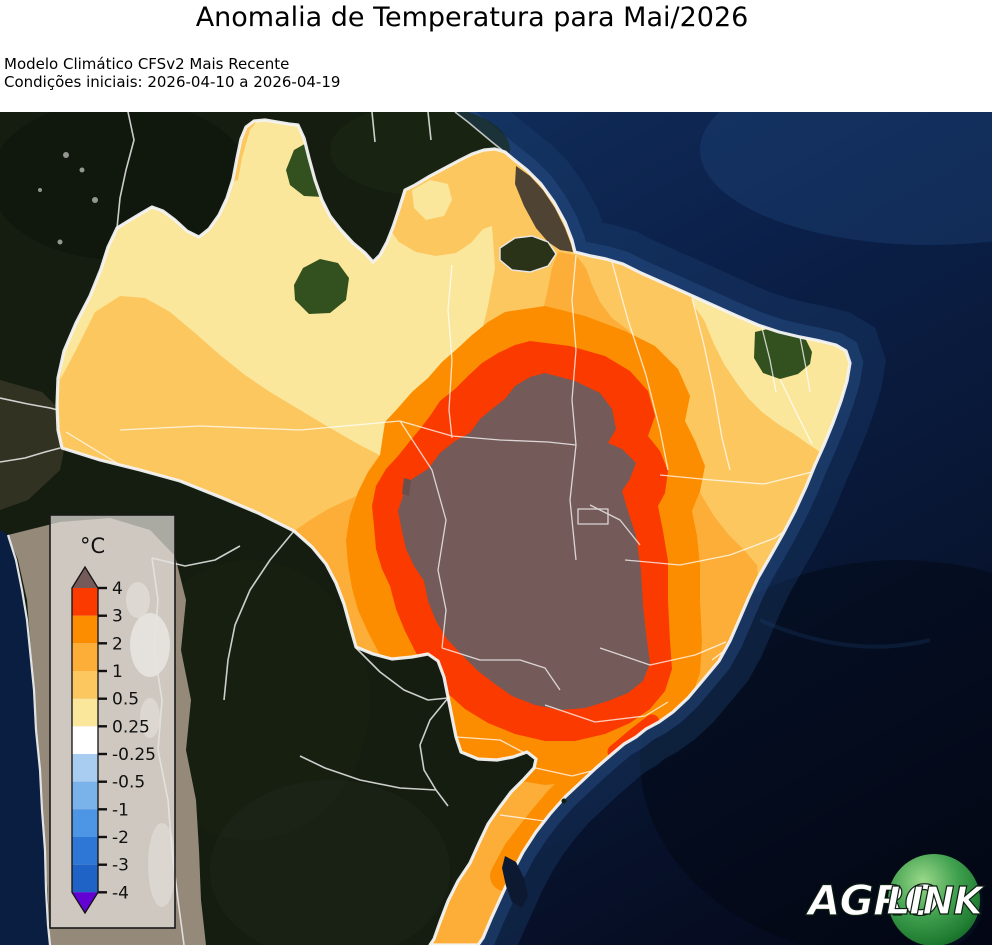 The height and width of the screenshot is (945, 992). I want to click on border-peru-colombia, so click(29, 404).